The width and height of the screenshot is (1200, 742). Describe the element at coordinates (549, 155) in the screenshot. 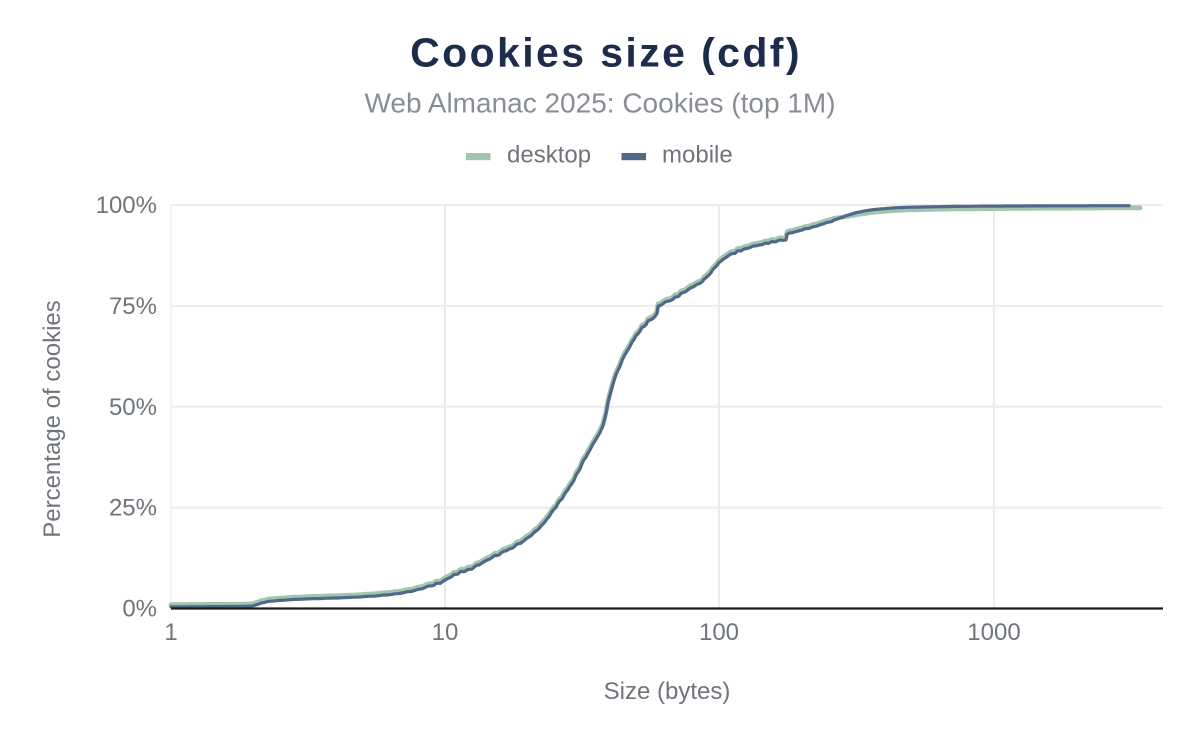

I see `svg-text: desktop` at that location.